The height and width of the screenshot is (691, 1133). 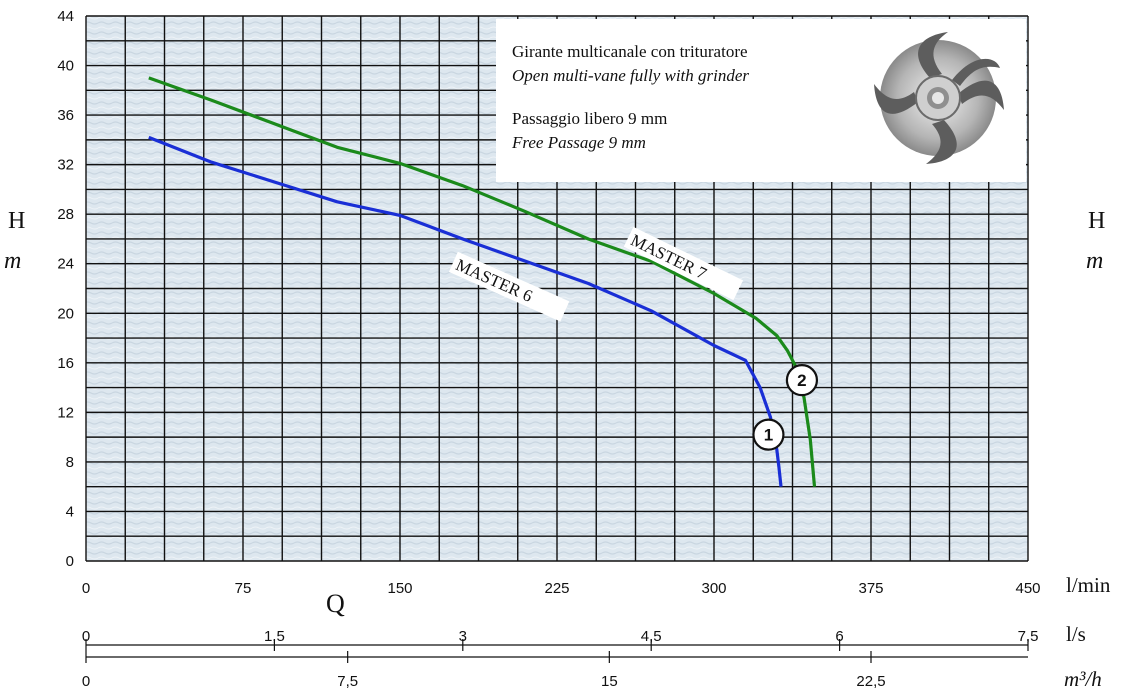 What do you see at coordinates (1076, 634) in the screenshot?
I see `secondary-axis-unit-ls: l/s` at bounding box center [1076, 634].